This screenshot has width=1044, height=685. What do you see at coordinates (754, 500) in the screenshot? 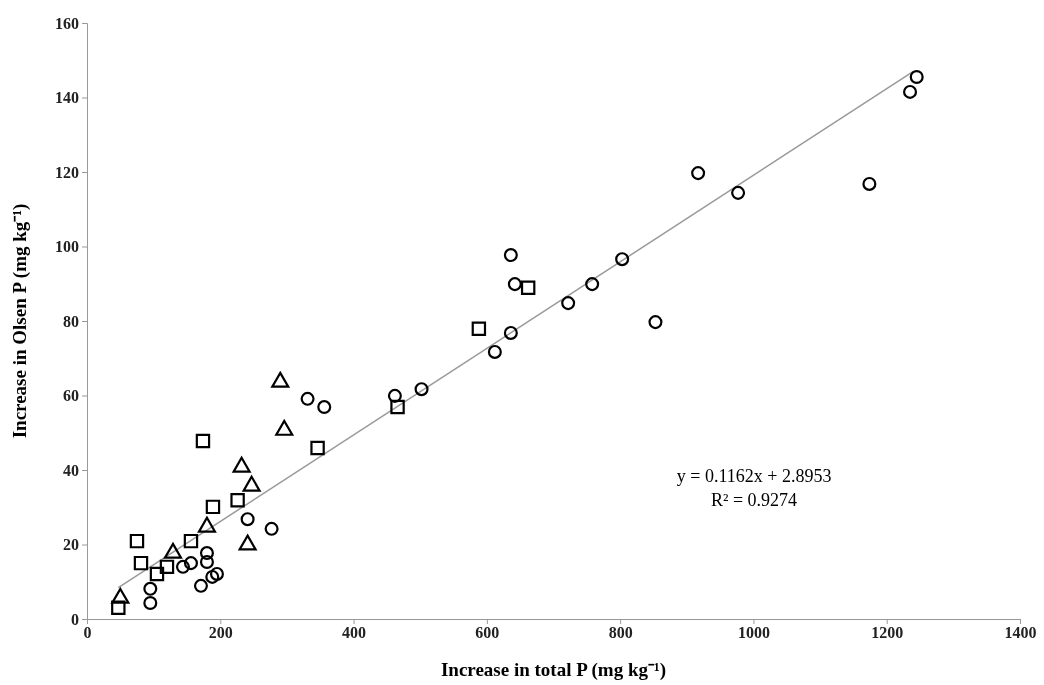
I see `annotation: R² = 0.9274` at bounding box center [754, 500].